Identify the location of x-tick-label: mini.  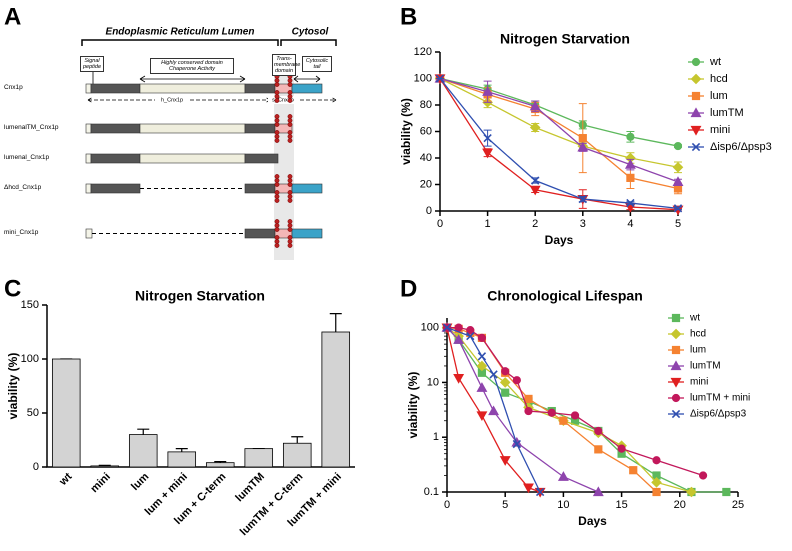
(100, 483).